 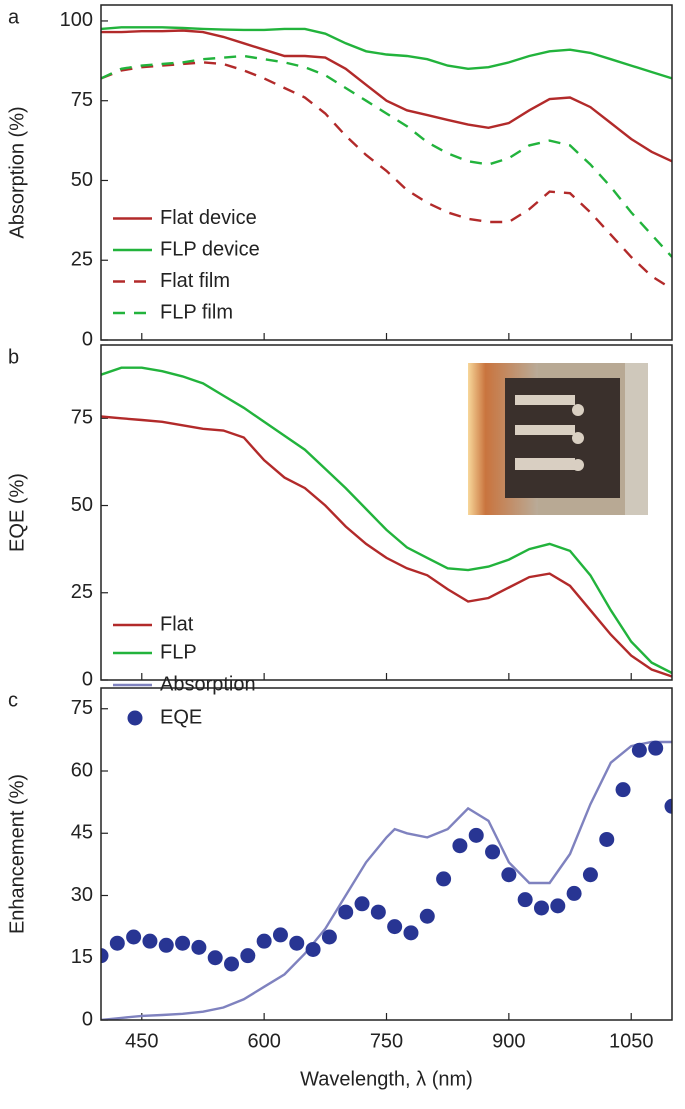 I want to click on y-tick-label: 100, so click(x=76, y=20).